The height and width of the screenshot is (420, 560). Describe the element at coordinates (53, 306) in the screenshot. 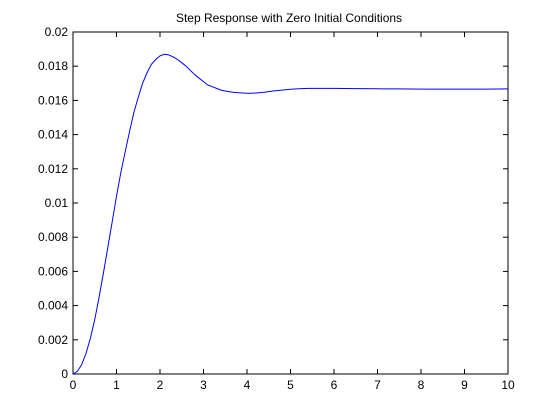

I see `y-tick-label: 0.004` at that location.